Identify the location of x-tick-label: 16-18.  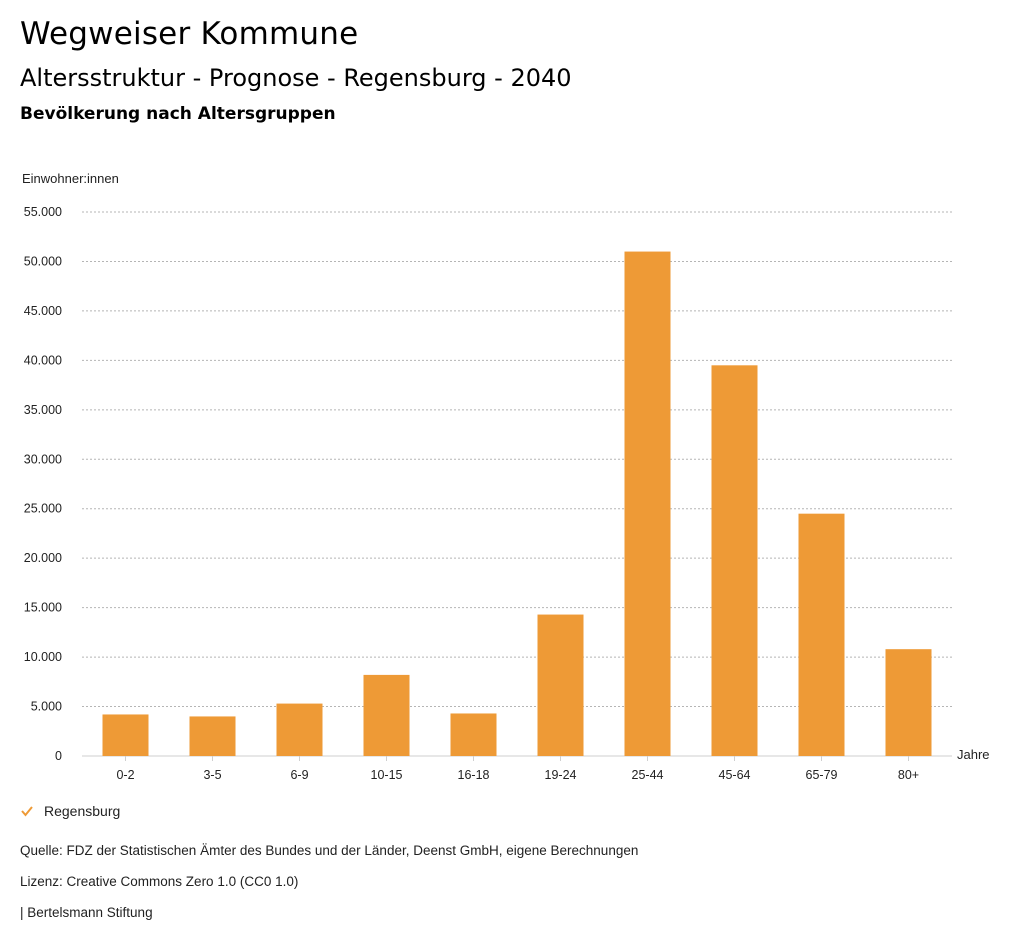
(474, 775).